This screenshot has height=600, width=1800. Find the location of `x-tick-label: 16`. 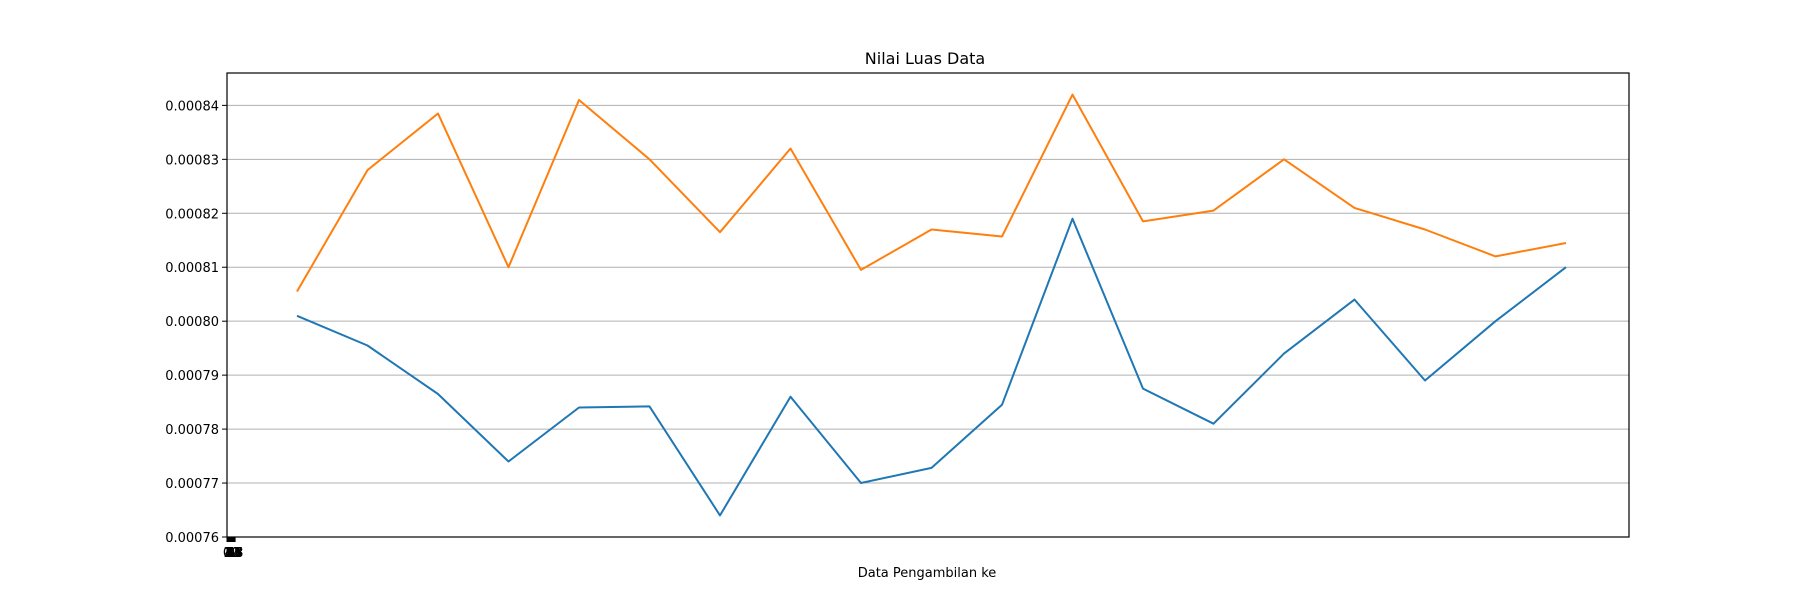

x-tick-label: 16 is located at coordinates (234, 553).